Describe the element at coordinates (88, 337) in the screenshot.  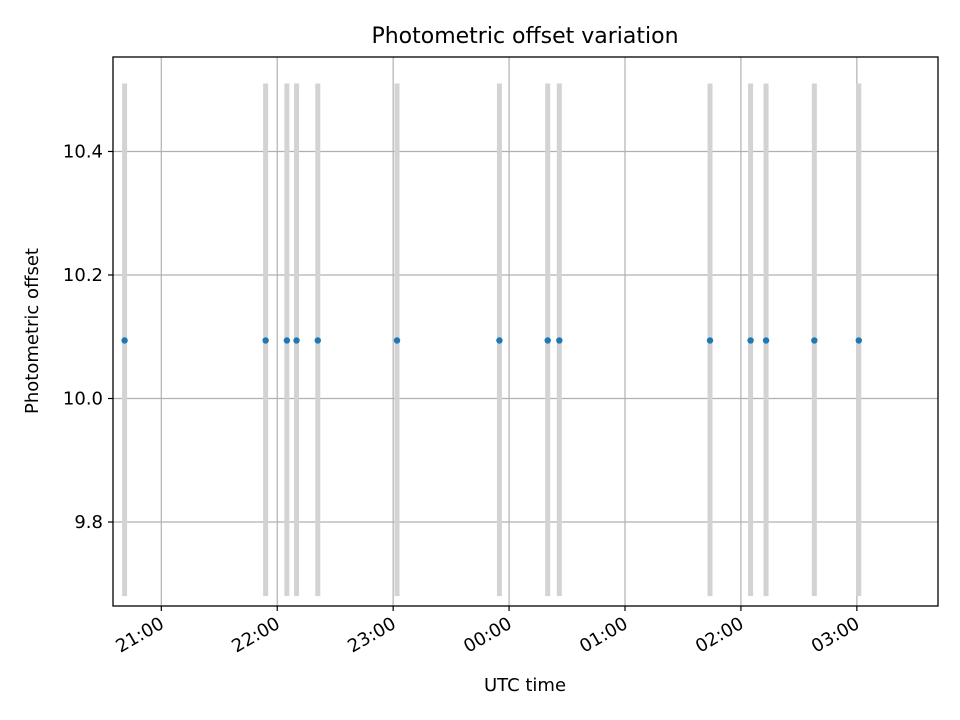
I see `y-axis-ticks: 9.8 10.0 10.2 10.4` at that location.